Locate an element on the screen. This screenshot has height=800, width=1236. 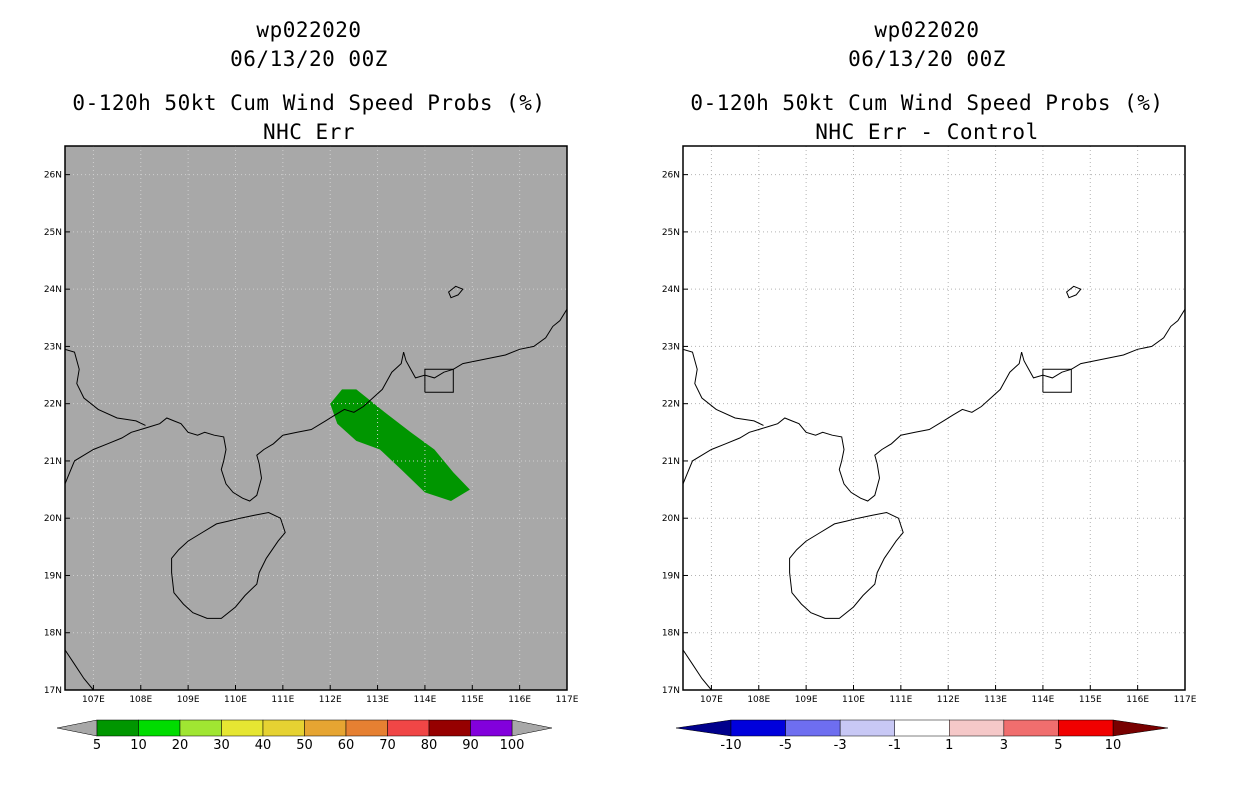
subtitle: NHC Err is located at coordinates (308, 132).